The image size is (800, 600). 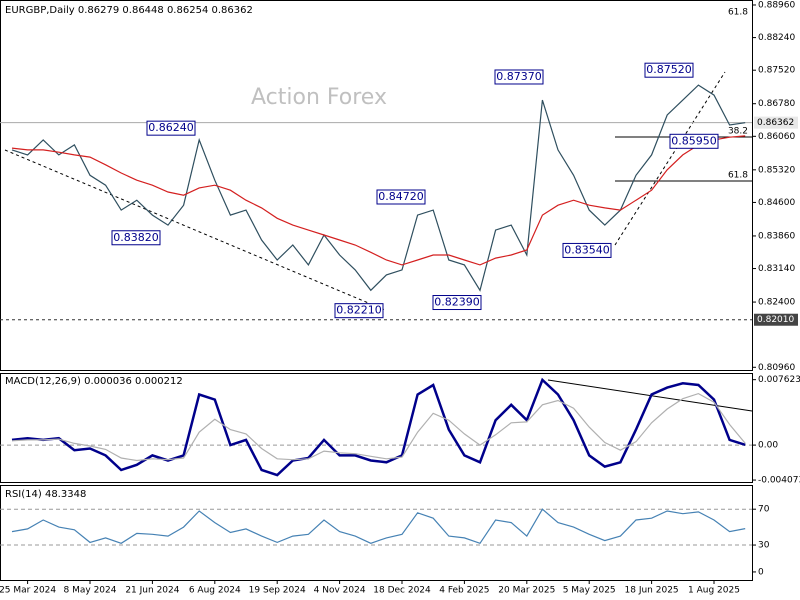 What do you see at coordinates (90, 591) in the screenshot?
I see `x-tick-label: 8 May 2024` at bounding box center [90, 591].